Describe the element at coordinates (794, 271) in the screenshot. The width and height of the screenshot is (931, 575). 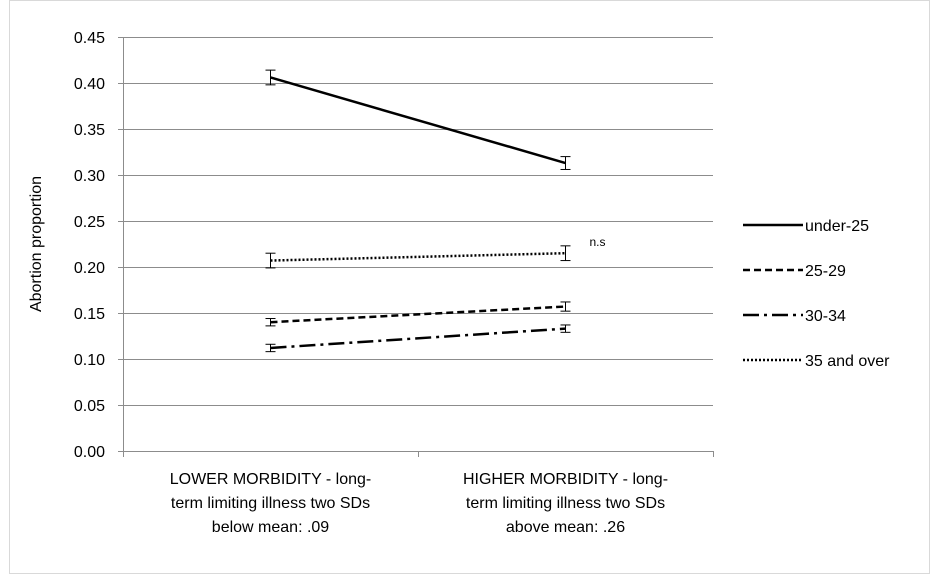
I see `legend-item-25-29: 25-29` at that location.